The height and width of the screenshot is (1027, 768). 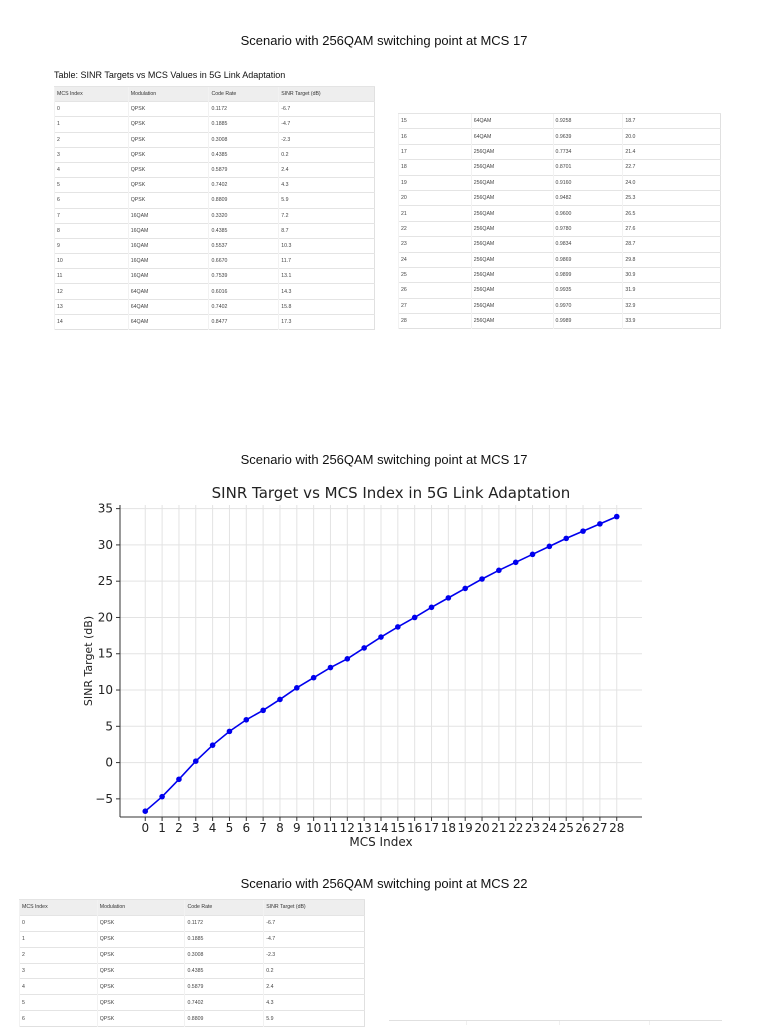 What do you see at coordinates (297, 828) in the screenshot?
I see `x-tick-label: 9` at bounding box center [297, 828].